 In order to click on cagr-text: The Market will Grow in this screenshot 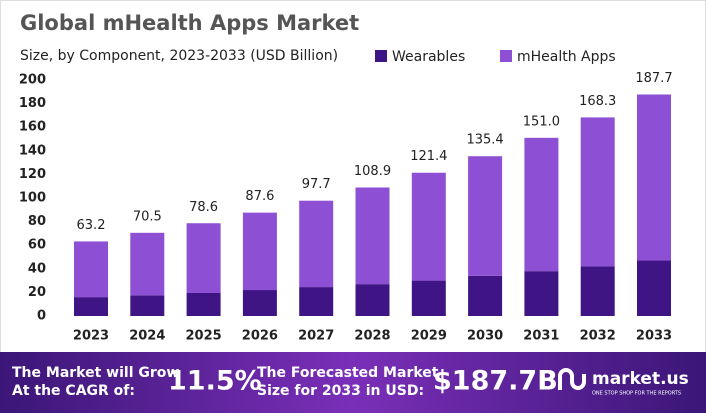, I will do `click(95, 373)`.